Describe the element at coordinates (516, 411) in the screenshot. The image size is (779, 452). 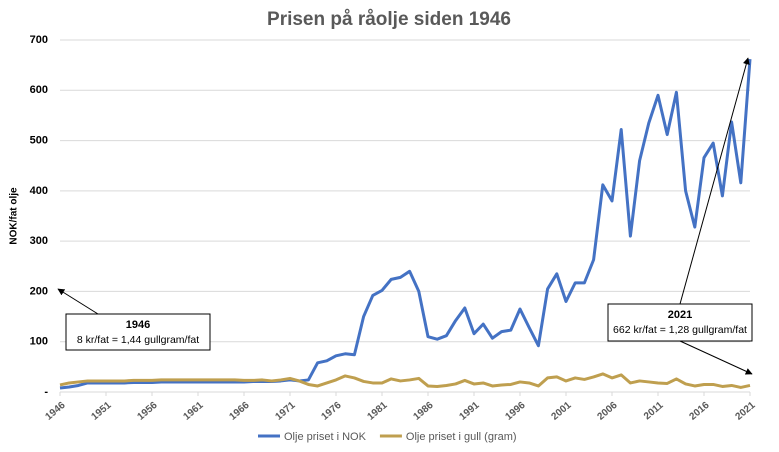
I see `x-tick-label: 1996` at that location.